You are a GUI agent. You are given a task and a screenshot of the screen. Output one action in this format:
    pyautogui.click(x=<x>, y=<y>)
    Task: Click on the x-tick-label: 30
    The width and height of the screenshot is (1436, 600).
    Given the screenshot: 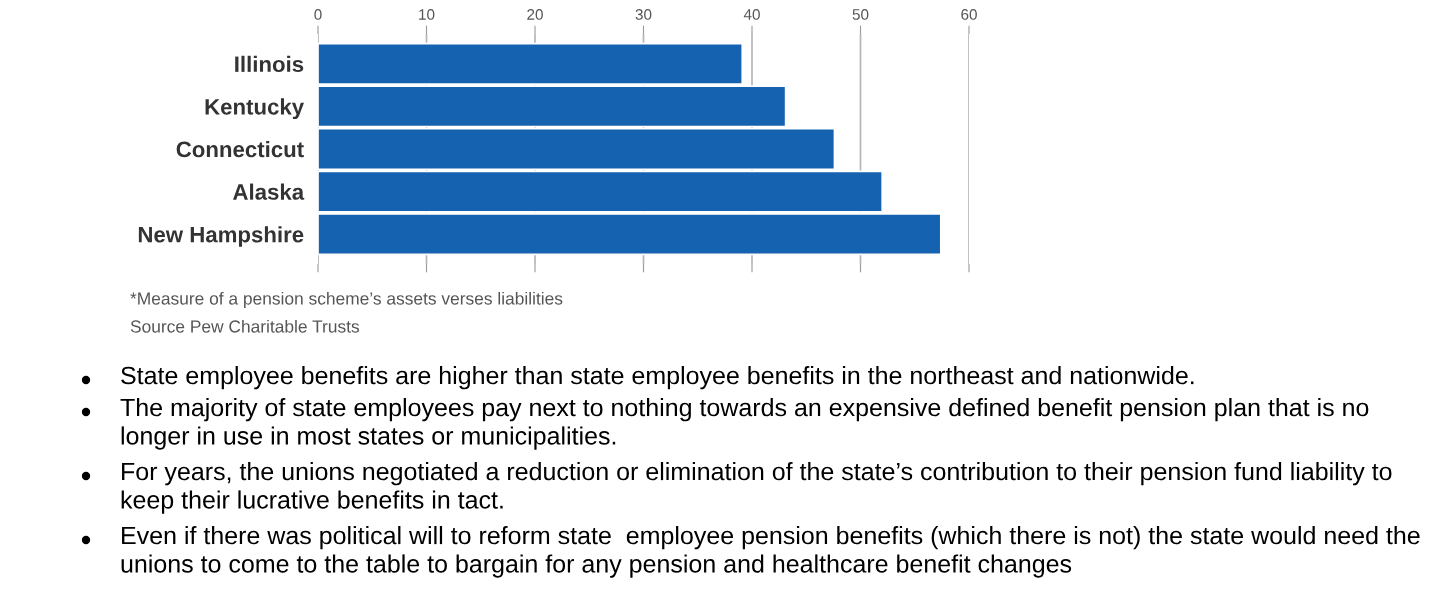 What is the action you would take?
    pyautogui.click(x=643, y=14)
    